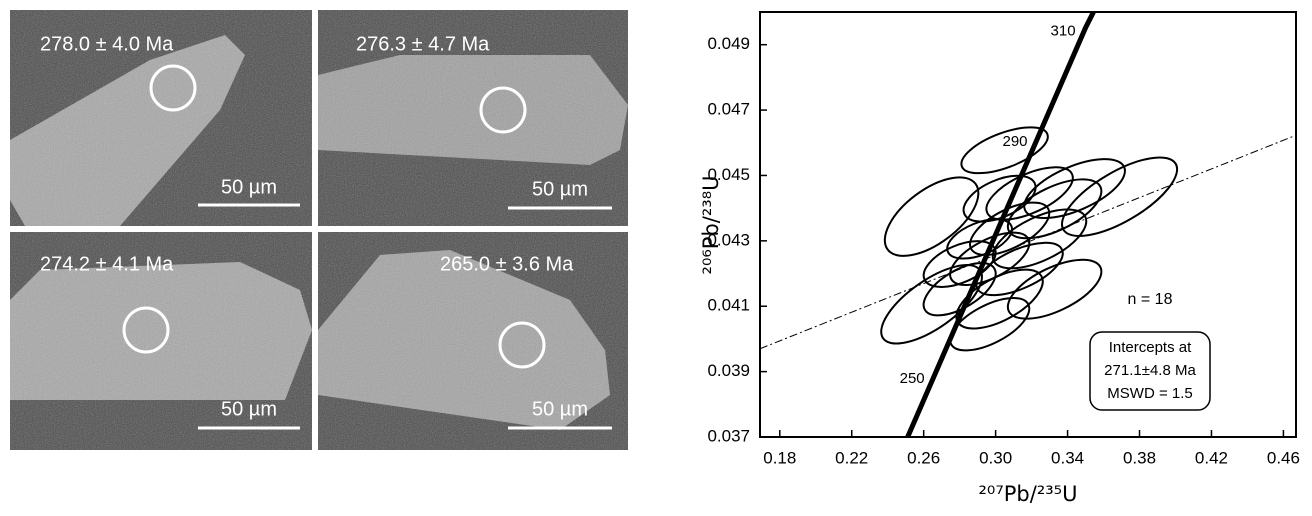  I want to click on gap, so click(319, 229).